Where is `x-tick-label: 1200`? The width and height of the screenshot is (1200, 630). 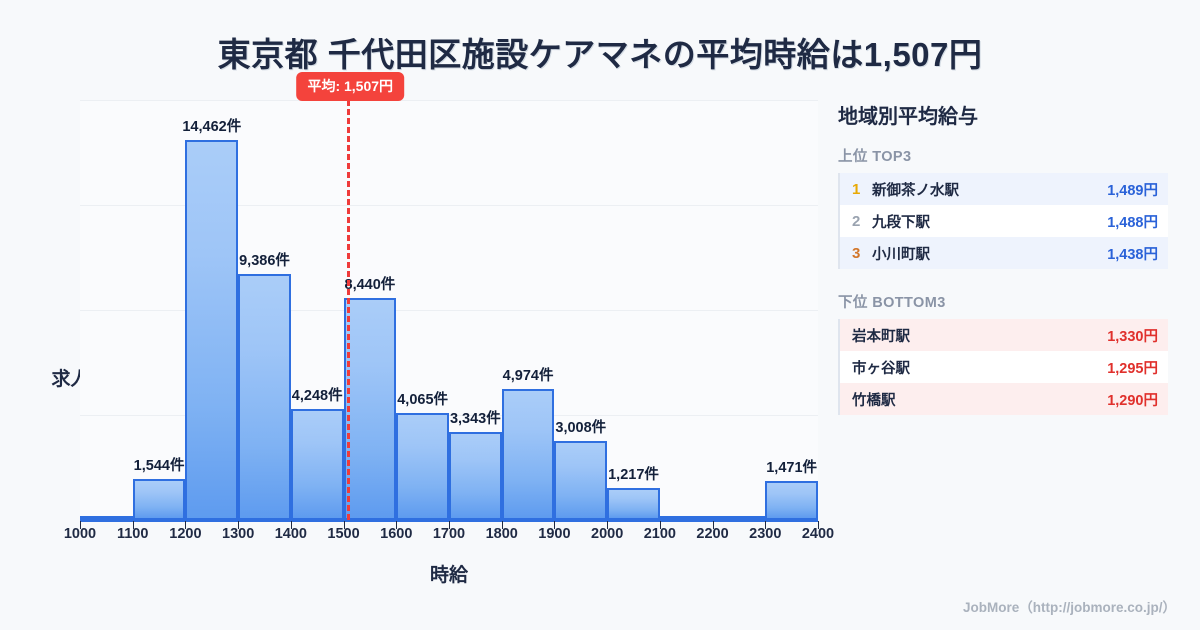 x-tick-label: 1200 is located at coordinates (185, 534).